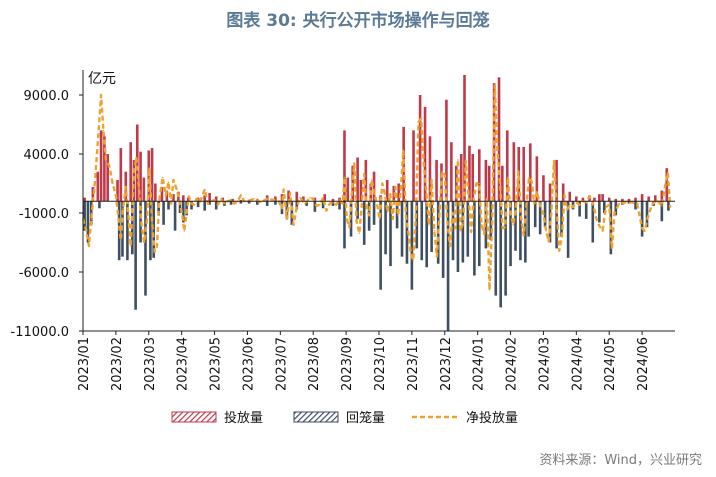  I want to click on y-tick-label: -6000.0, so click(44, 273).